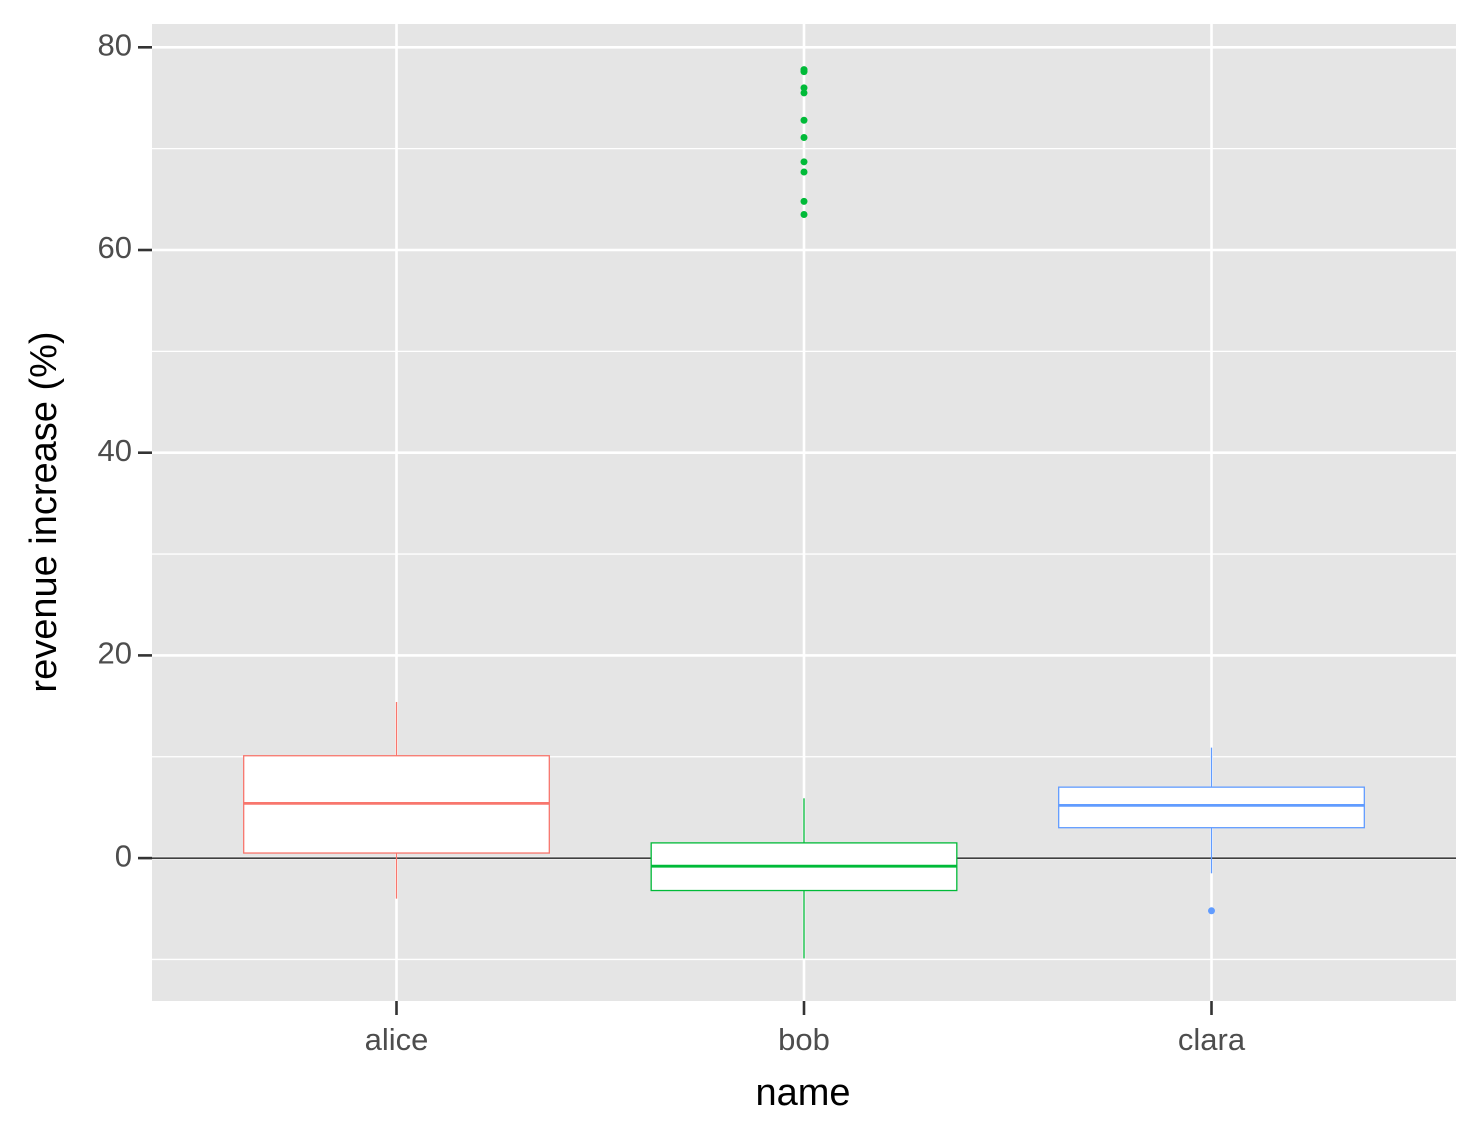 Image resolution: width=1481 pixels, height=1146 pixels. What do you see at coordinates (115, 247) in the screenshot?
I see `y-tick-label: 60` at bounding box center [115, 247].